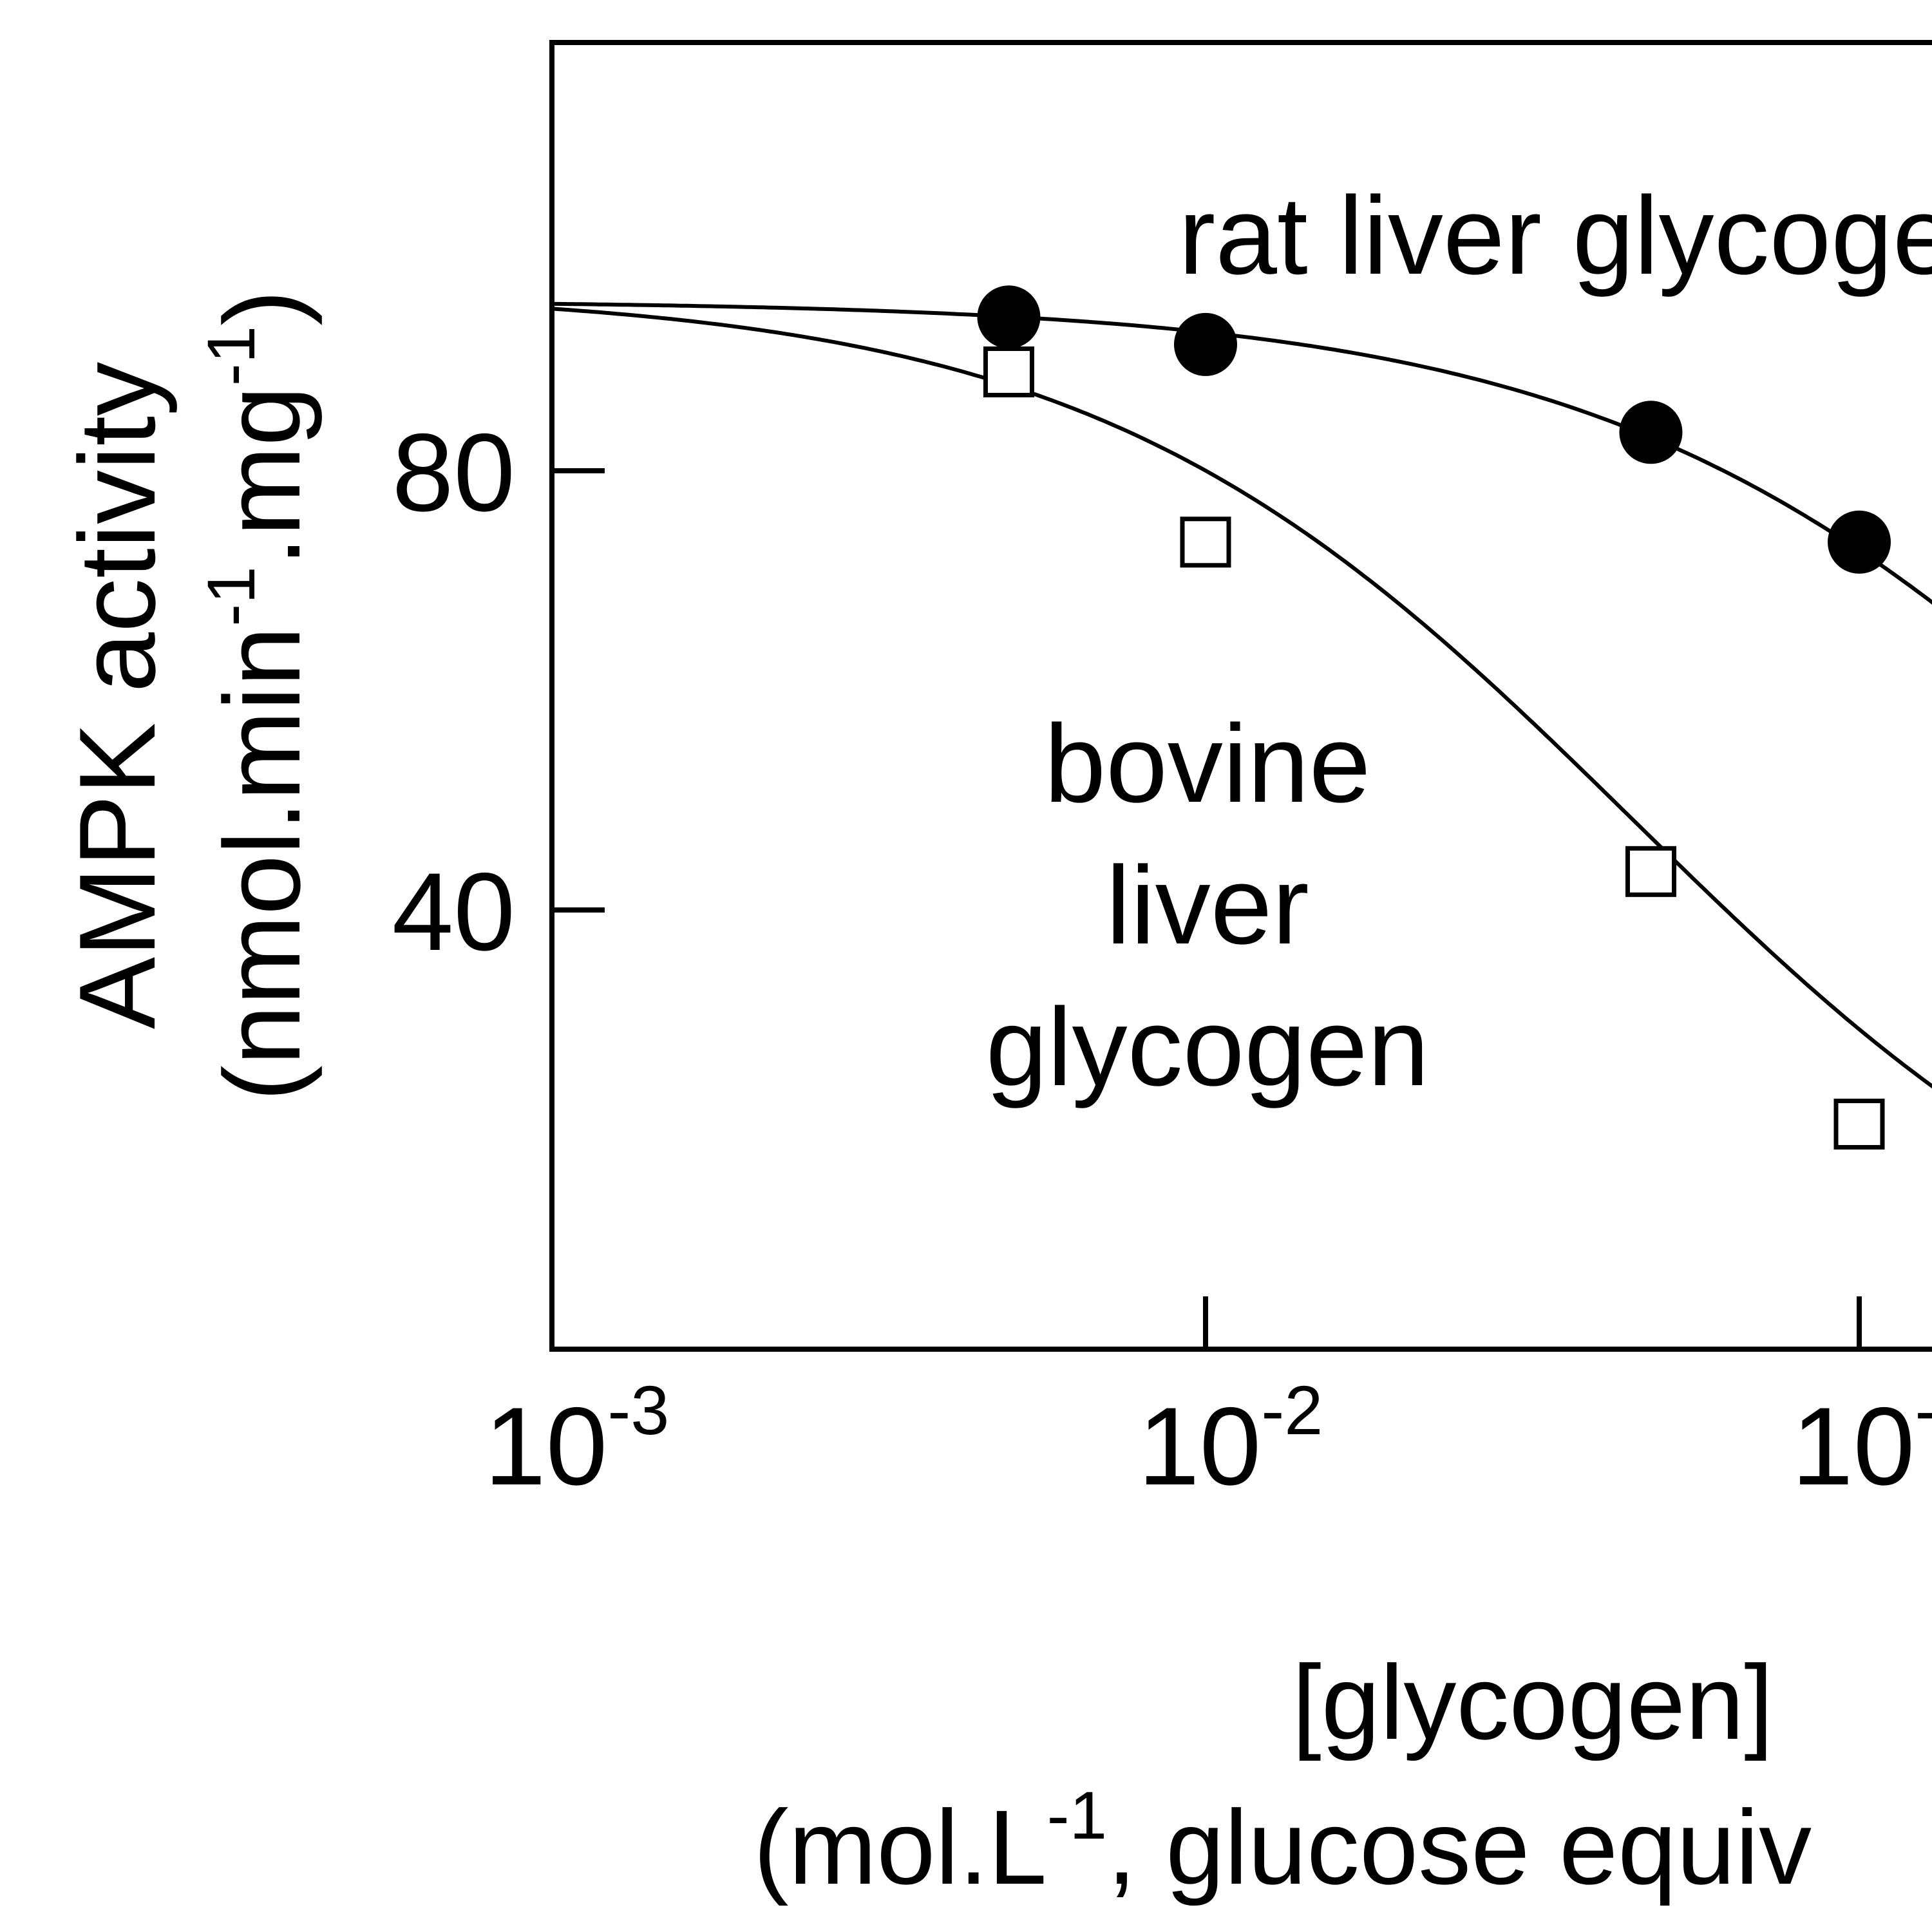 This screenshot has width=1932, height=1932. What do you see at coordinates (1208, 1047) in the screenshot?
I see `bovine-label-line-3: glycogen` at bounding box center [1208, 1047].